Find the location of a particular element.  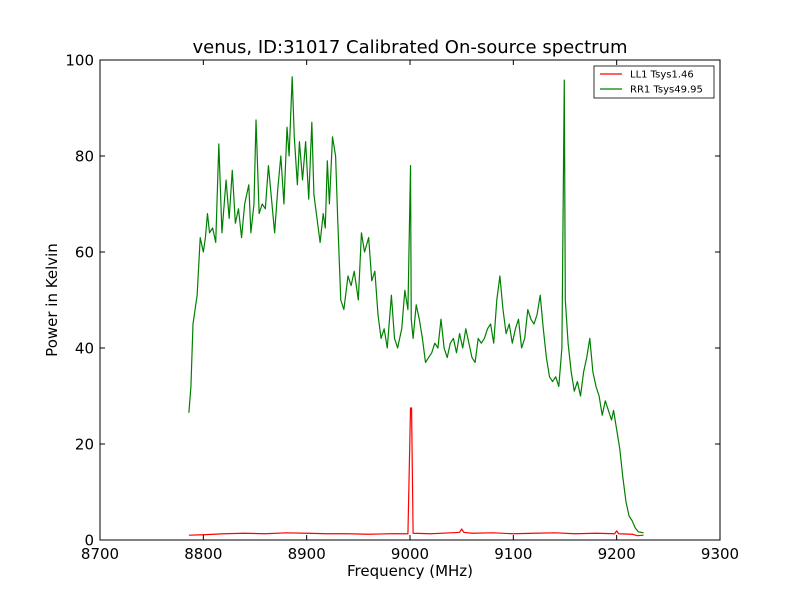

y-tick-label: 100 is located at coordinates (79, 61).